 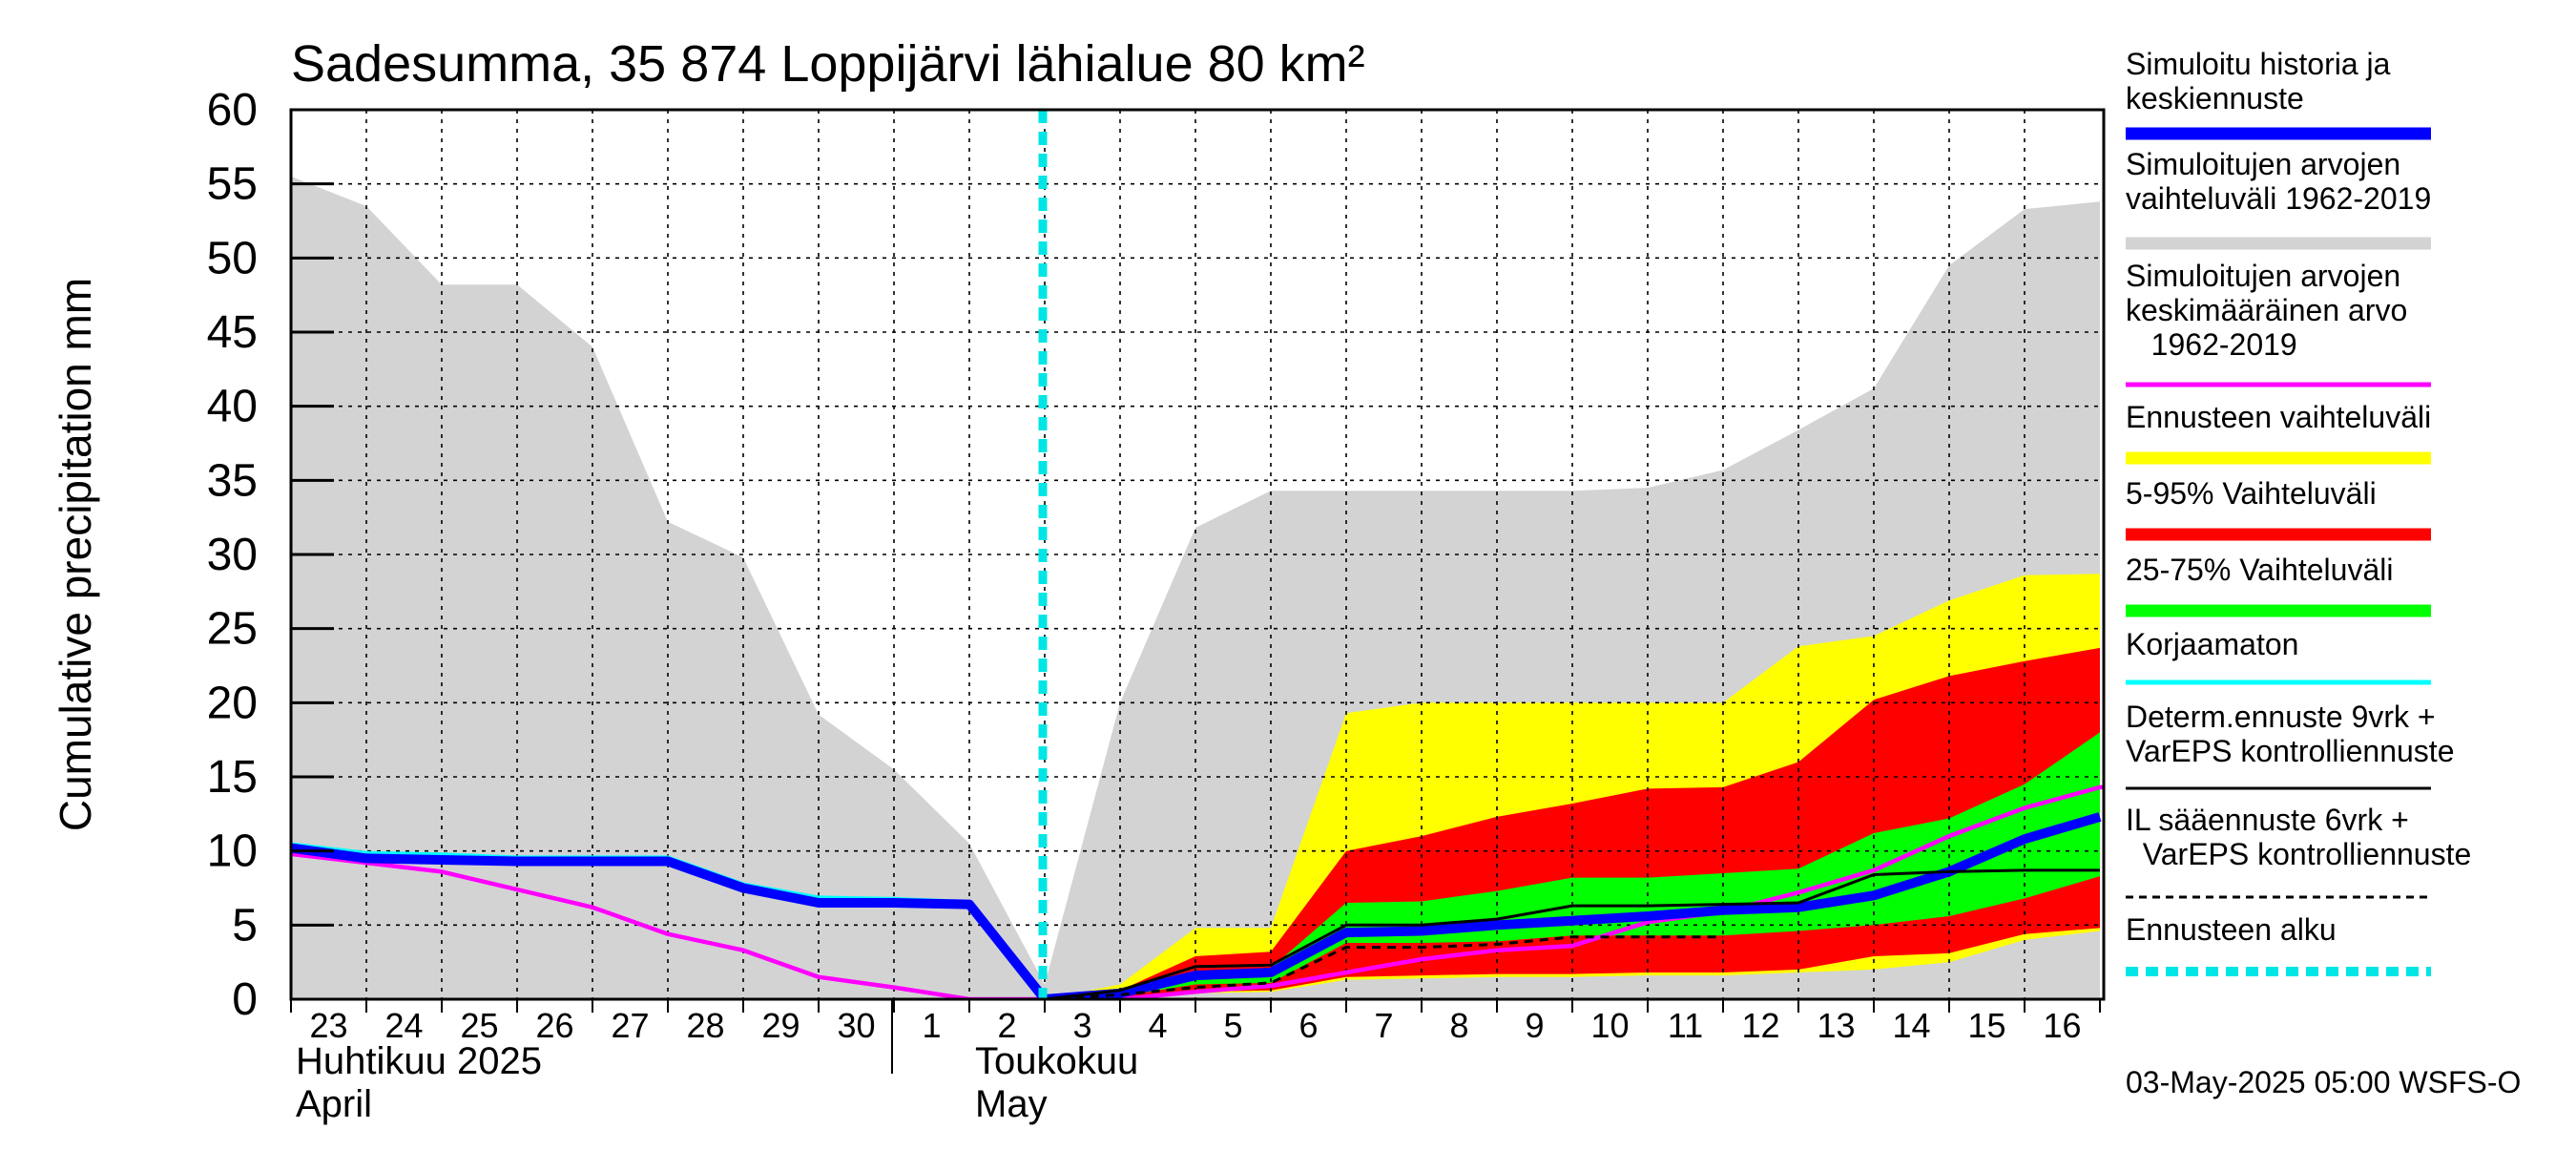 I want to click on legend-item-label-line: 25-75% Vaihteluväli, so click(x=2259, y=570).